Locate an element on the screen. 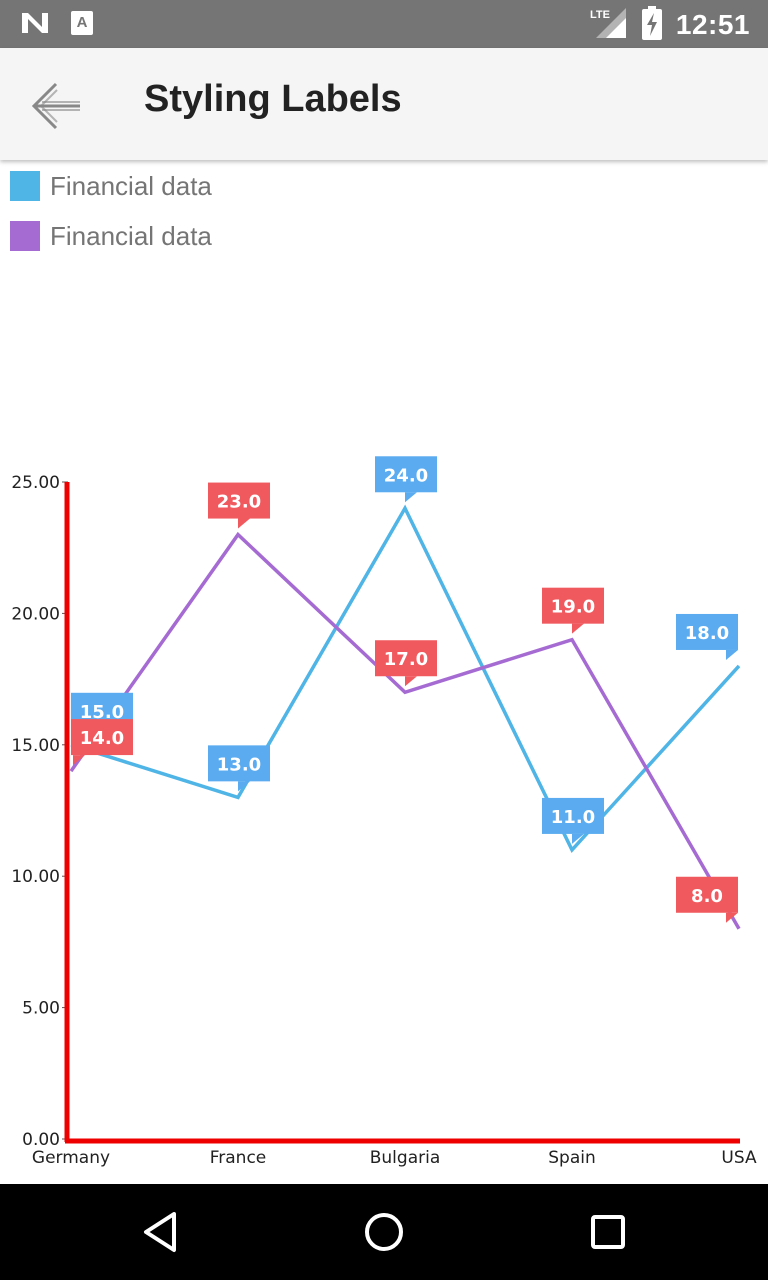 Image resolution: width=768 pixels, height=1280 pixels. app-bar: Styling Labels is located at coordinates (384, 104).